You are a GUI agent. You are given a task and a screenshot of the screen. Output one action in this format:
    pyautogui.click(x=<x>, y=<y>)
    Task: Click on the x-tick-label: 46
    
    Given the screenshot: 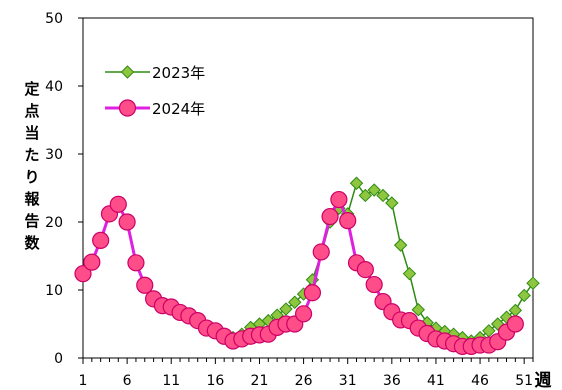 What is the action you would take?
    pyautogui.click(x=480, y=381)
    